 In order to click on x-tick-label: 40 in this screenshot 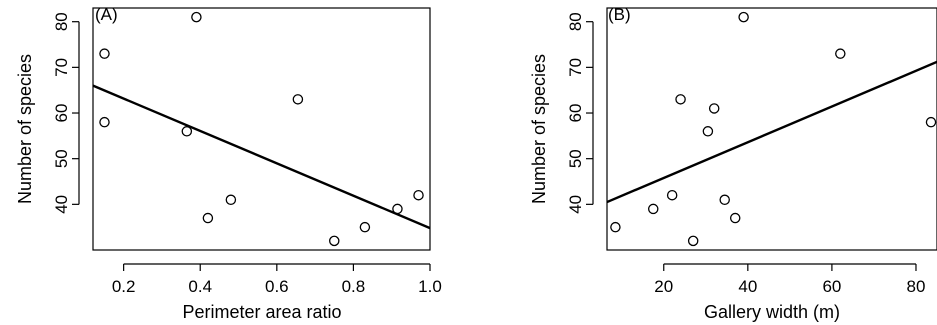, I will do `click(747, 286)`.